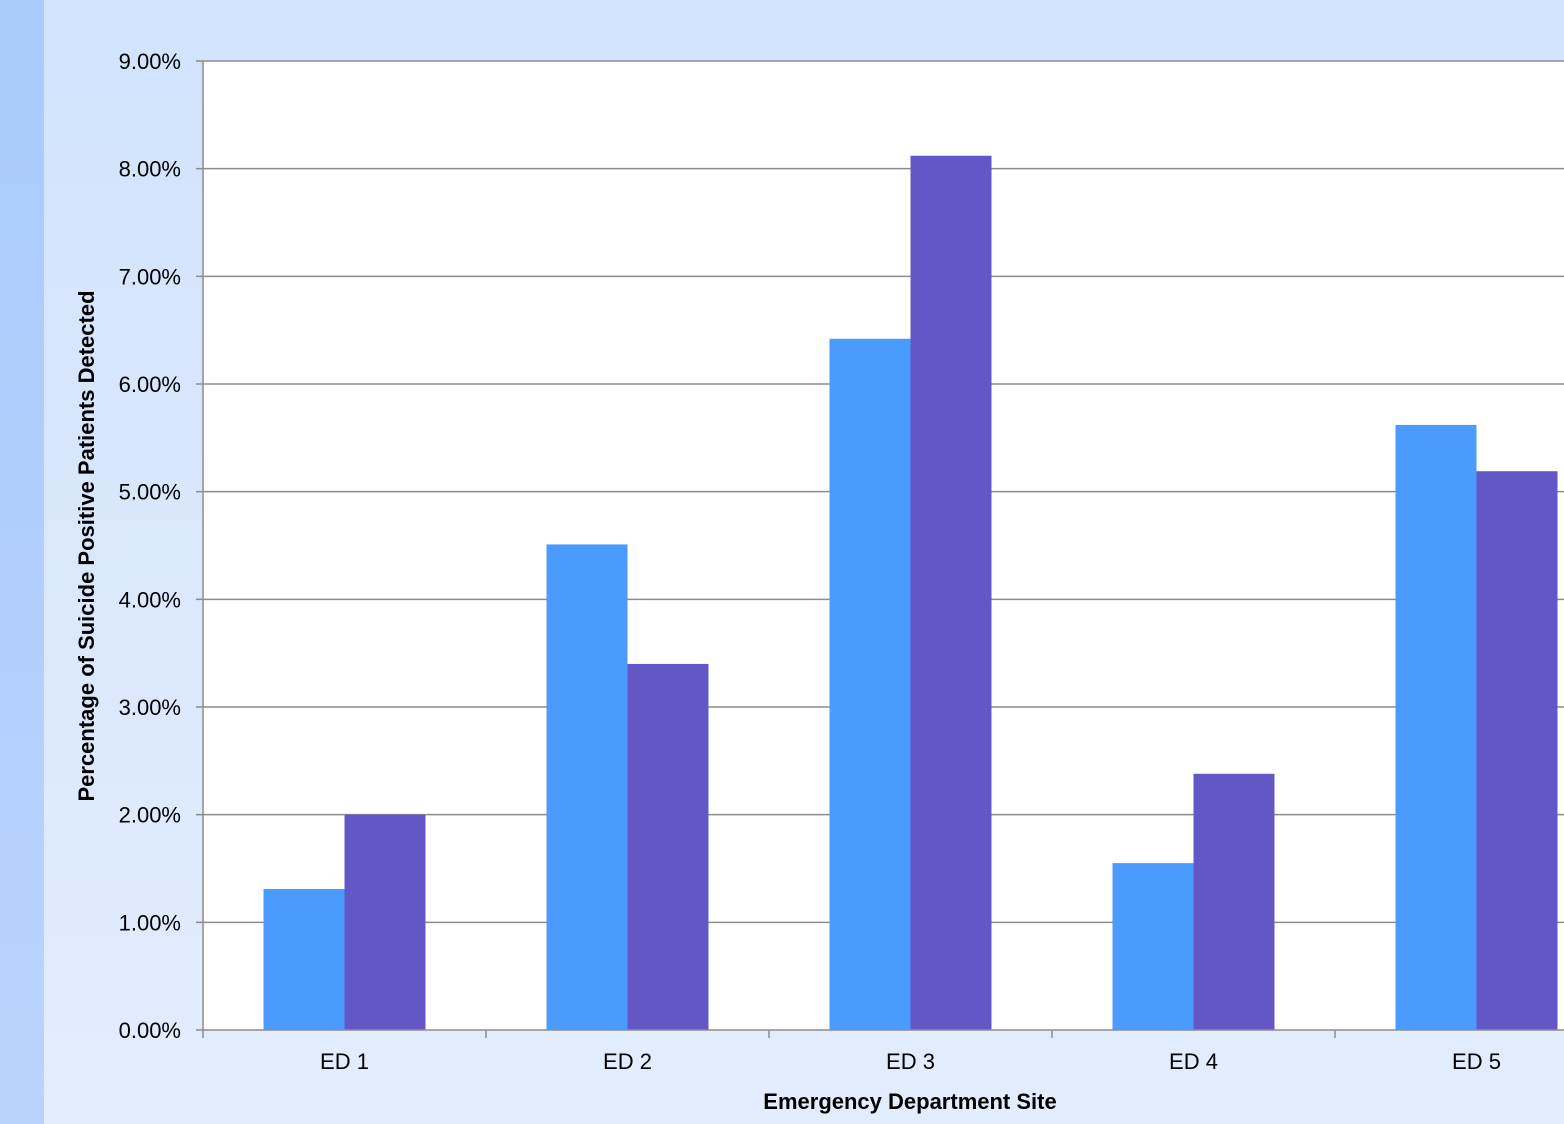  Describe the element at coordinates (150, 384) in the screenshot. I see `y-tick-label: 6.00%` at that location.